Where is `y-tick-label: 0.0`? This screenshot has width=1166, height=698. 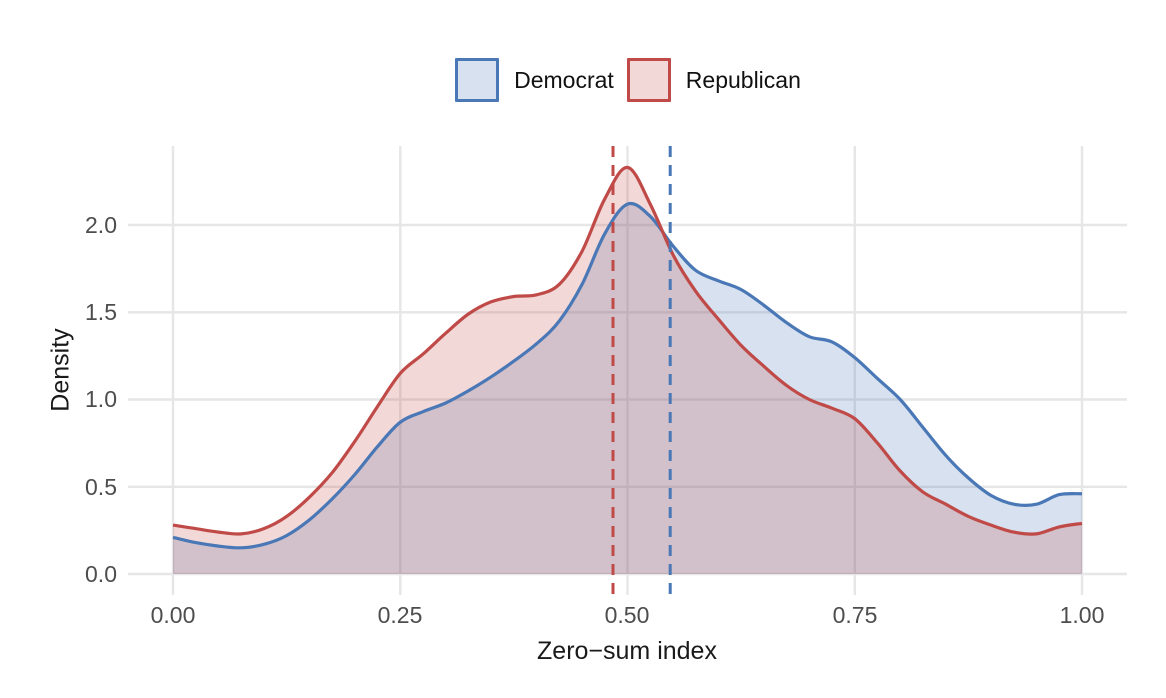 y-tick-label: 0.0 is located at coordinates (101, 574).